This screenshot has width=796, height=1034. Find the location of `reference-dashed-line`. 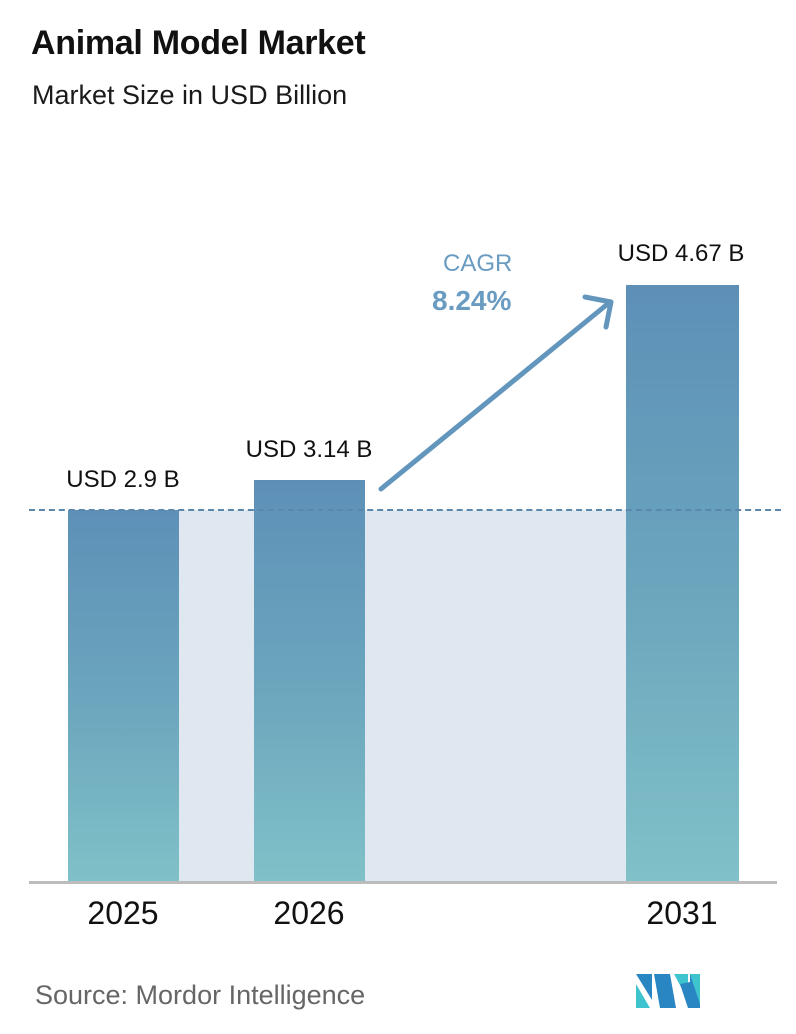

reference-dashed-line is located at coordinates (405, 510).